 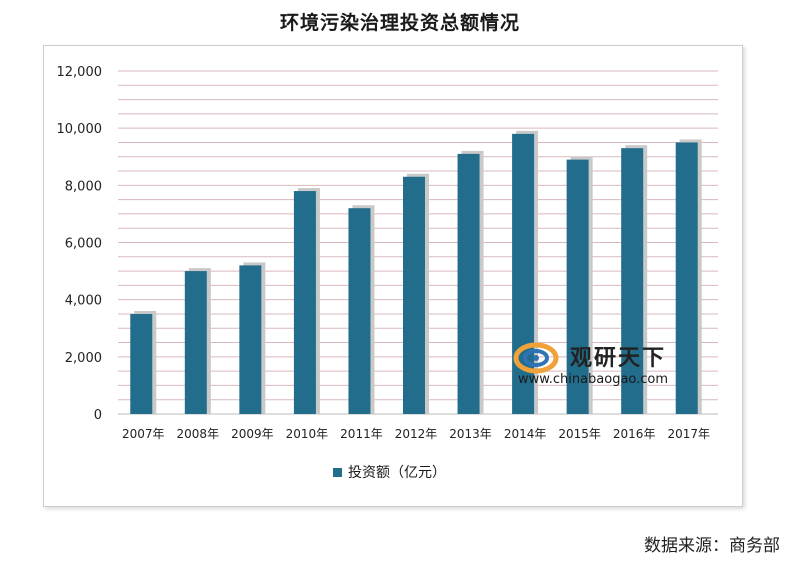 What do you see at coordinates (579, 434) in the screenshot?
I see `x-tick-label: 2015年` at bounding box center [579, 434].